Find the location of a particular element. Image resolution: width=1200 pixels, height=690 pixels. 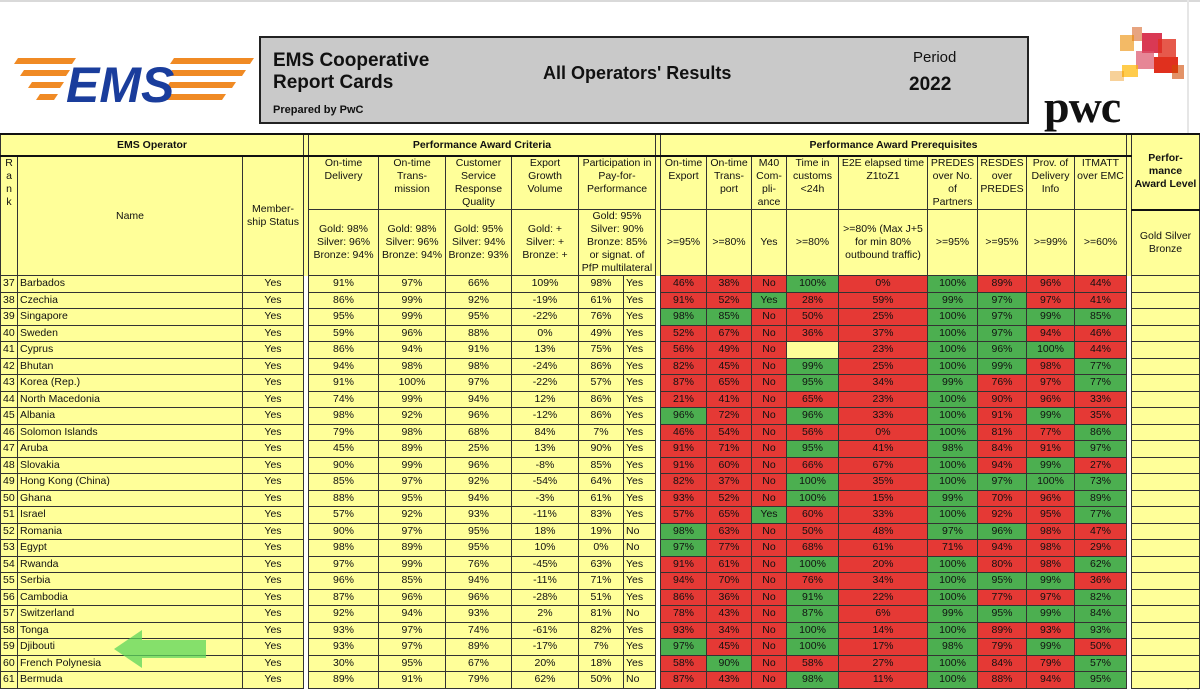

cell-customs: 68% is located at coordinates (812, 548).